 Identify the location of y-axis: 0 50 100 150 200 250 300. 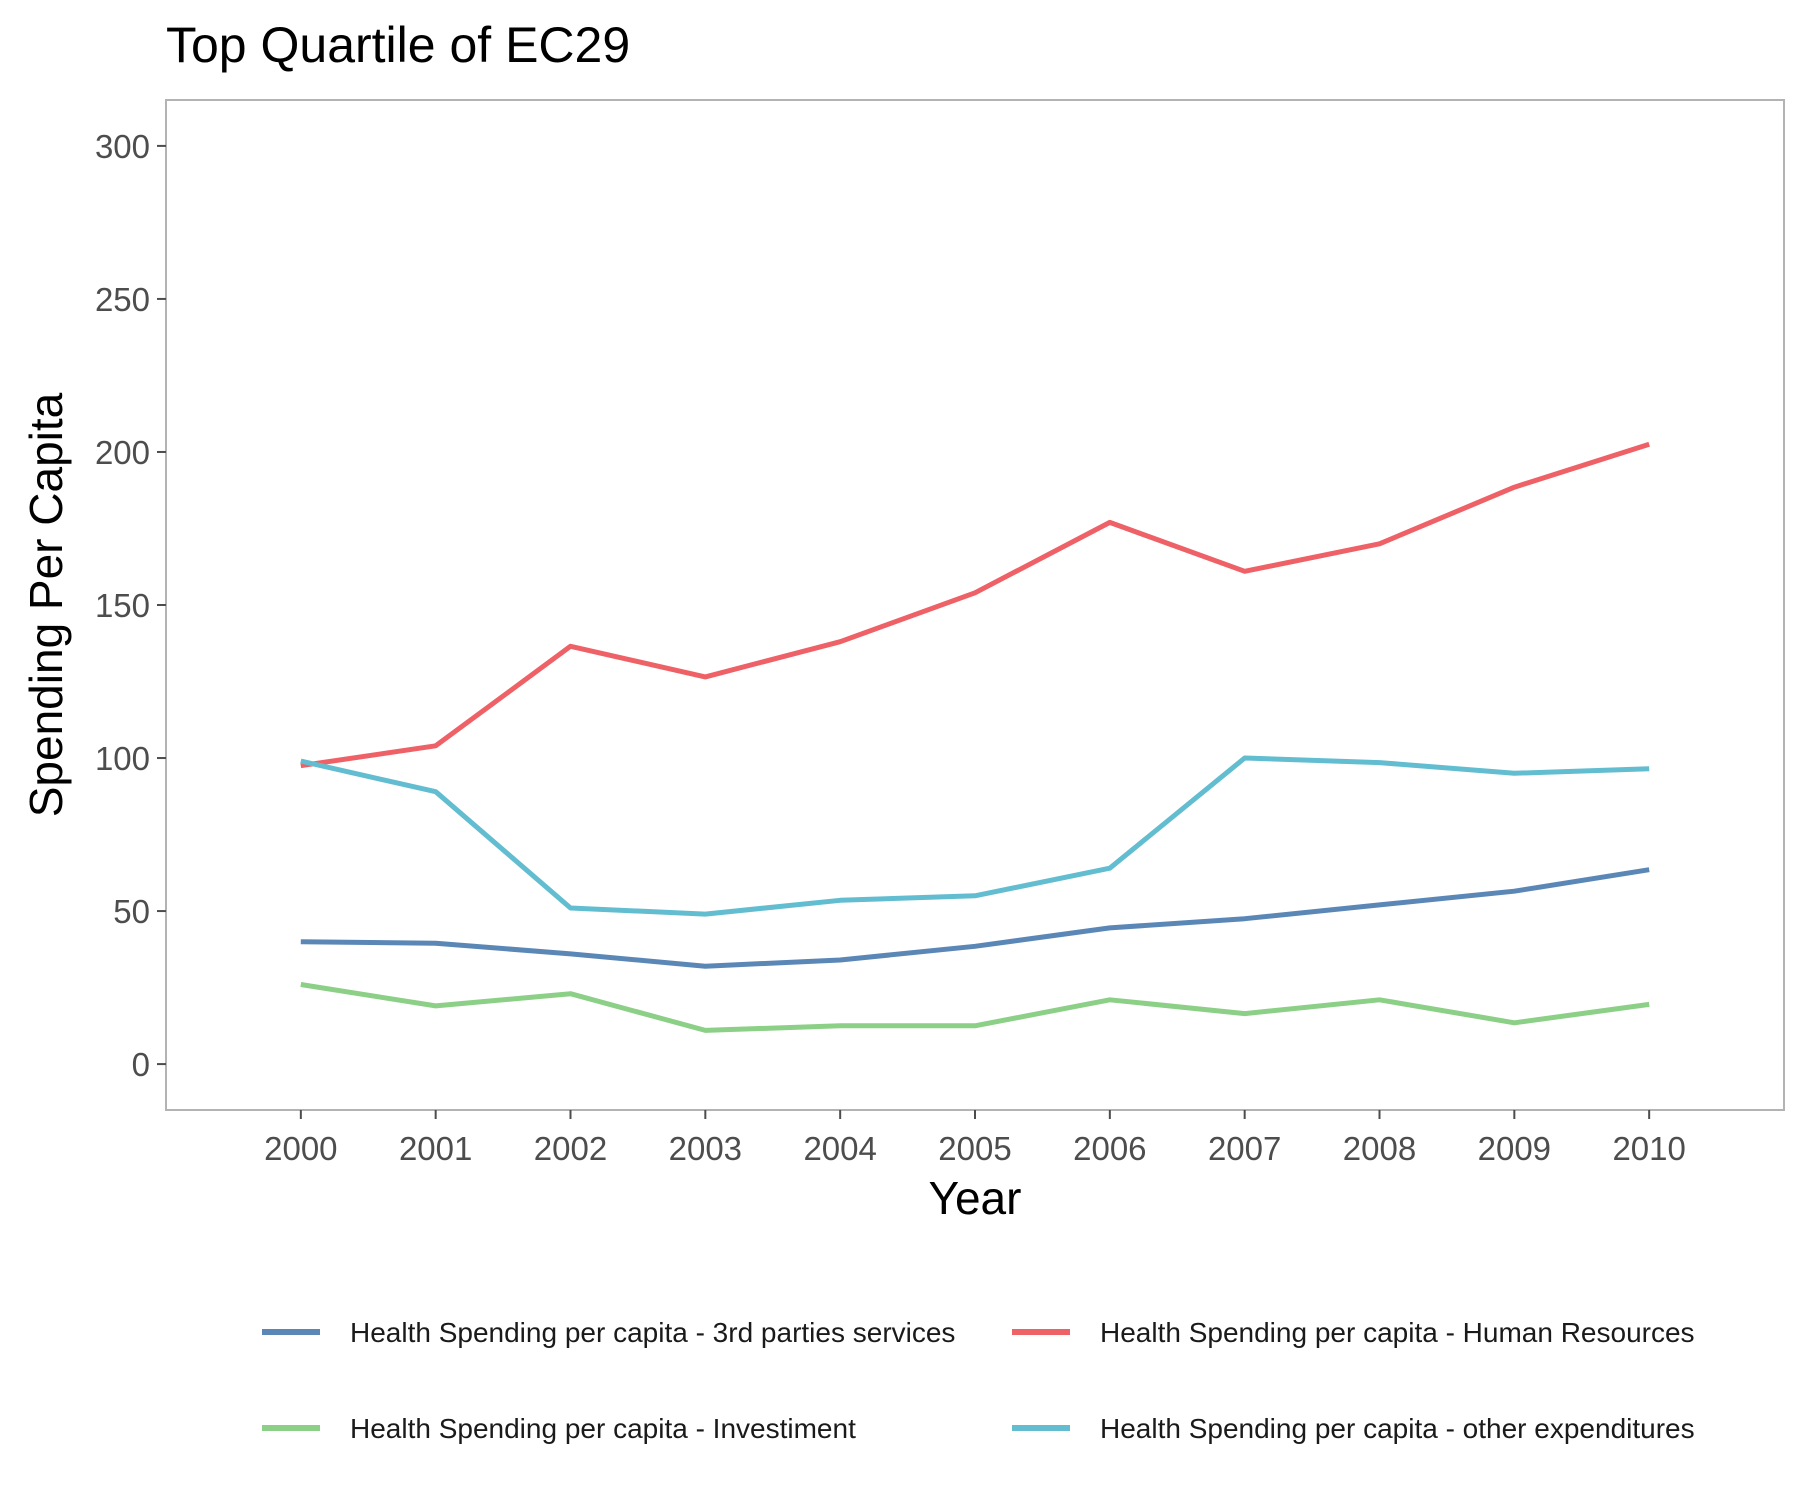
(130, 605).